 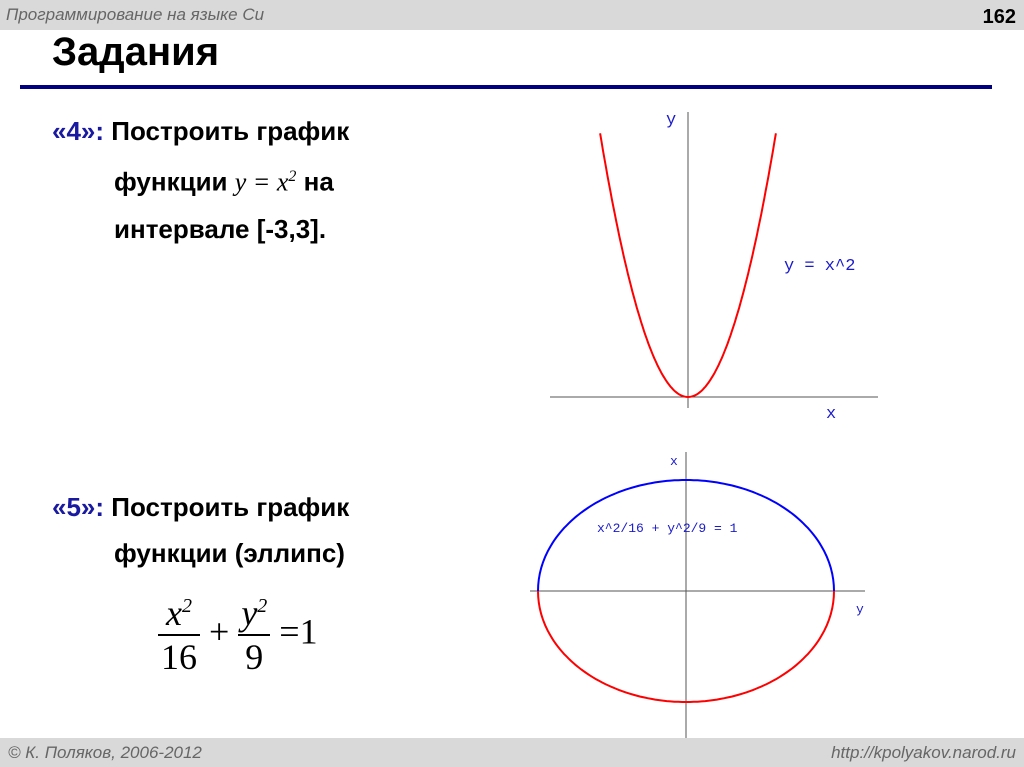 What do you see at coordinates (249, 613) in the screenshot?
I see `eq-y: y` at bounding box center [249, 613].